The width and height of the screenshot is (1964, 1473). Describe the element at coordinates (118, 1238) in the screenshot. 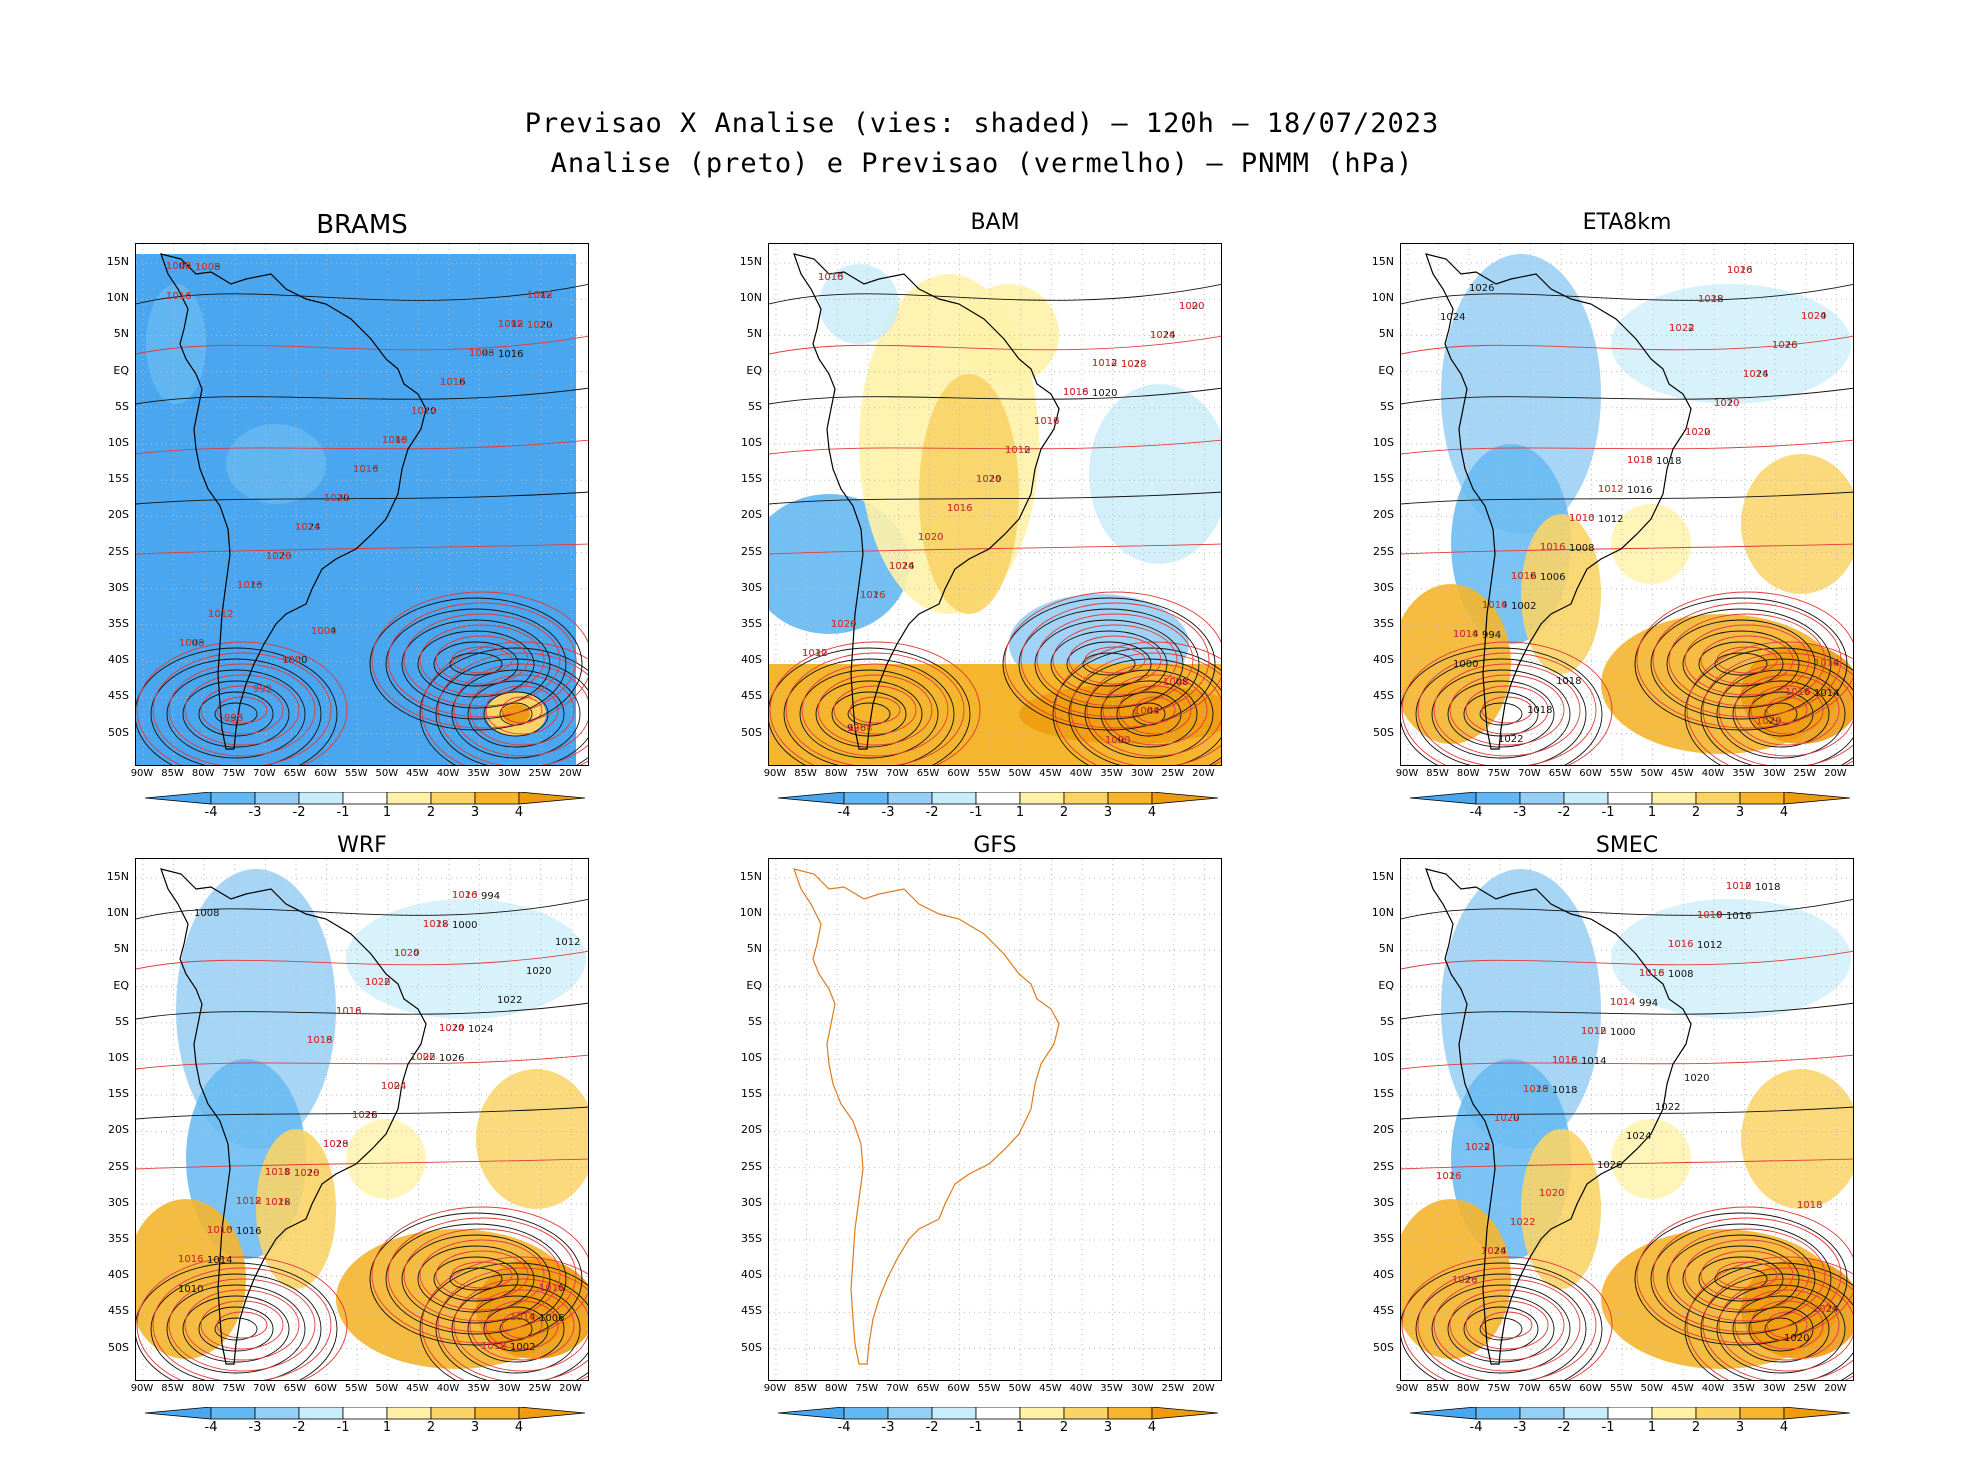

I see `y-tick-label: 35S` at that location.